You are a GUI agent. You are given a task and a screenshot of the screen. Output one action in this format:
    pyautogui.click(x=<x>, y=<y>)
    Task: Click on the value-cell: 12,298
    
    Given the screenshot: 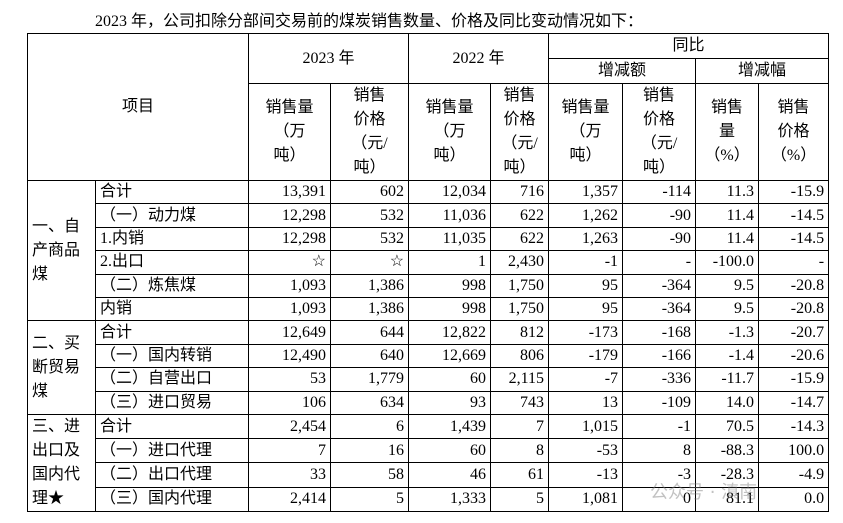 What is the action you would take?
    pyautogui.click(x=290, y=239)
    